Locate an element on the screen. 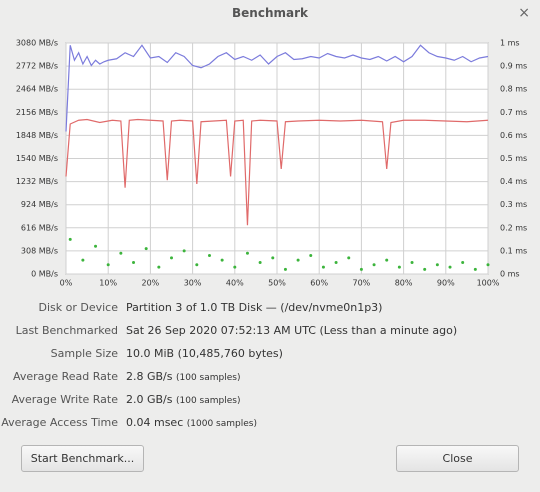 Image resolution: width=540 pixels, height=492 pixels. y2-tick-label: 0.5 ms is located at coordinates (513, 158).